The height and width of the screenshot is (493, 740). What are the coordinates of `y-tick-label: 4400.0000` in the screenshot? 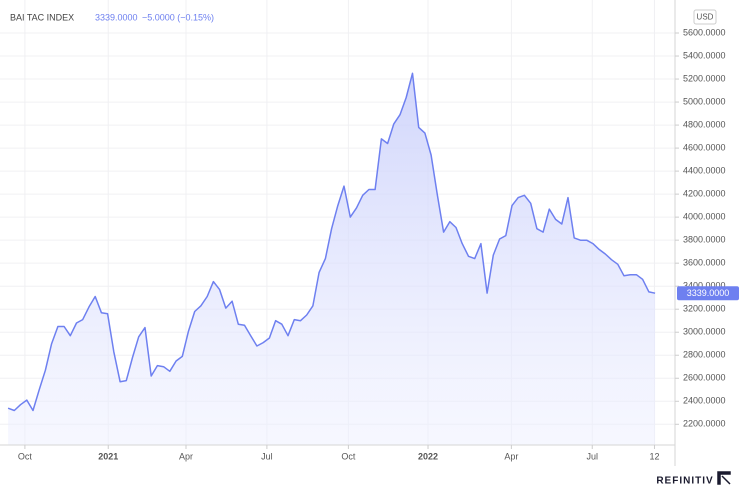 It's located at (704, 170).